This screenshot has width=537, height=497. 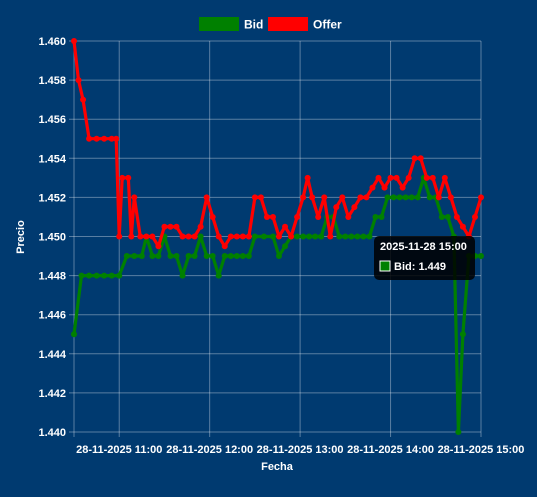 What do you see at coordinates (231, 24) in the screenshot?
I see `legend-item-bid: Bid` at bounding box center [231, 24].